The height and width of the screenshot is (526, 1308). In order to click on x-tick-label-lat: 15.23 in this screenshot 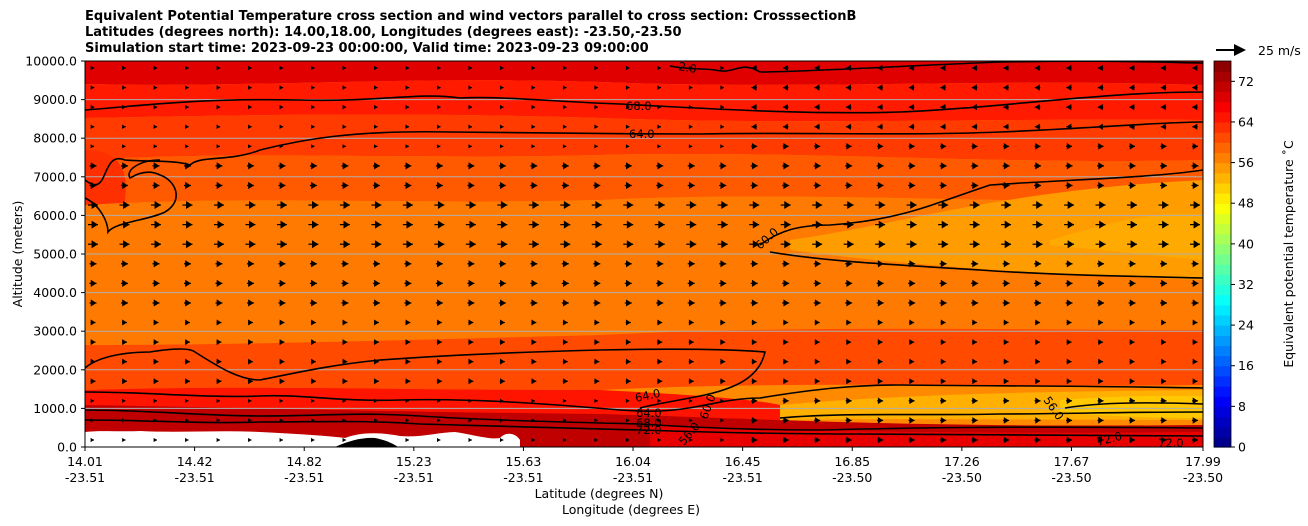, I will do `click(414, 461)`.